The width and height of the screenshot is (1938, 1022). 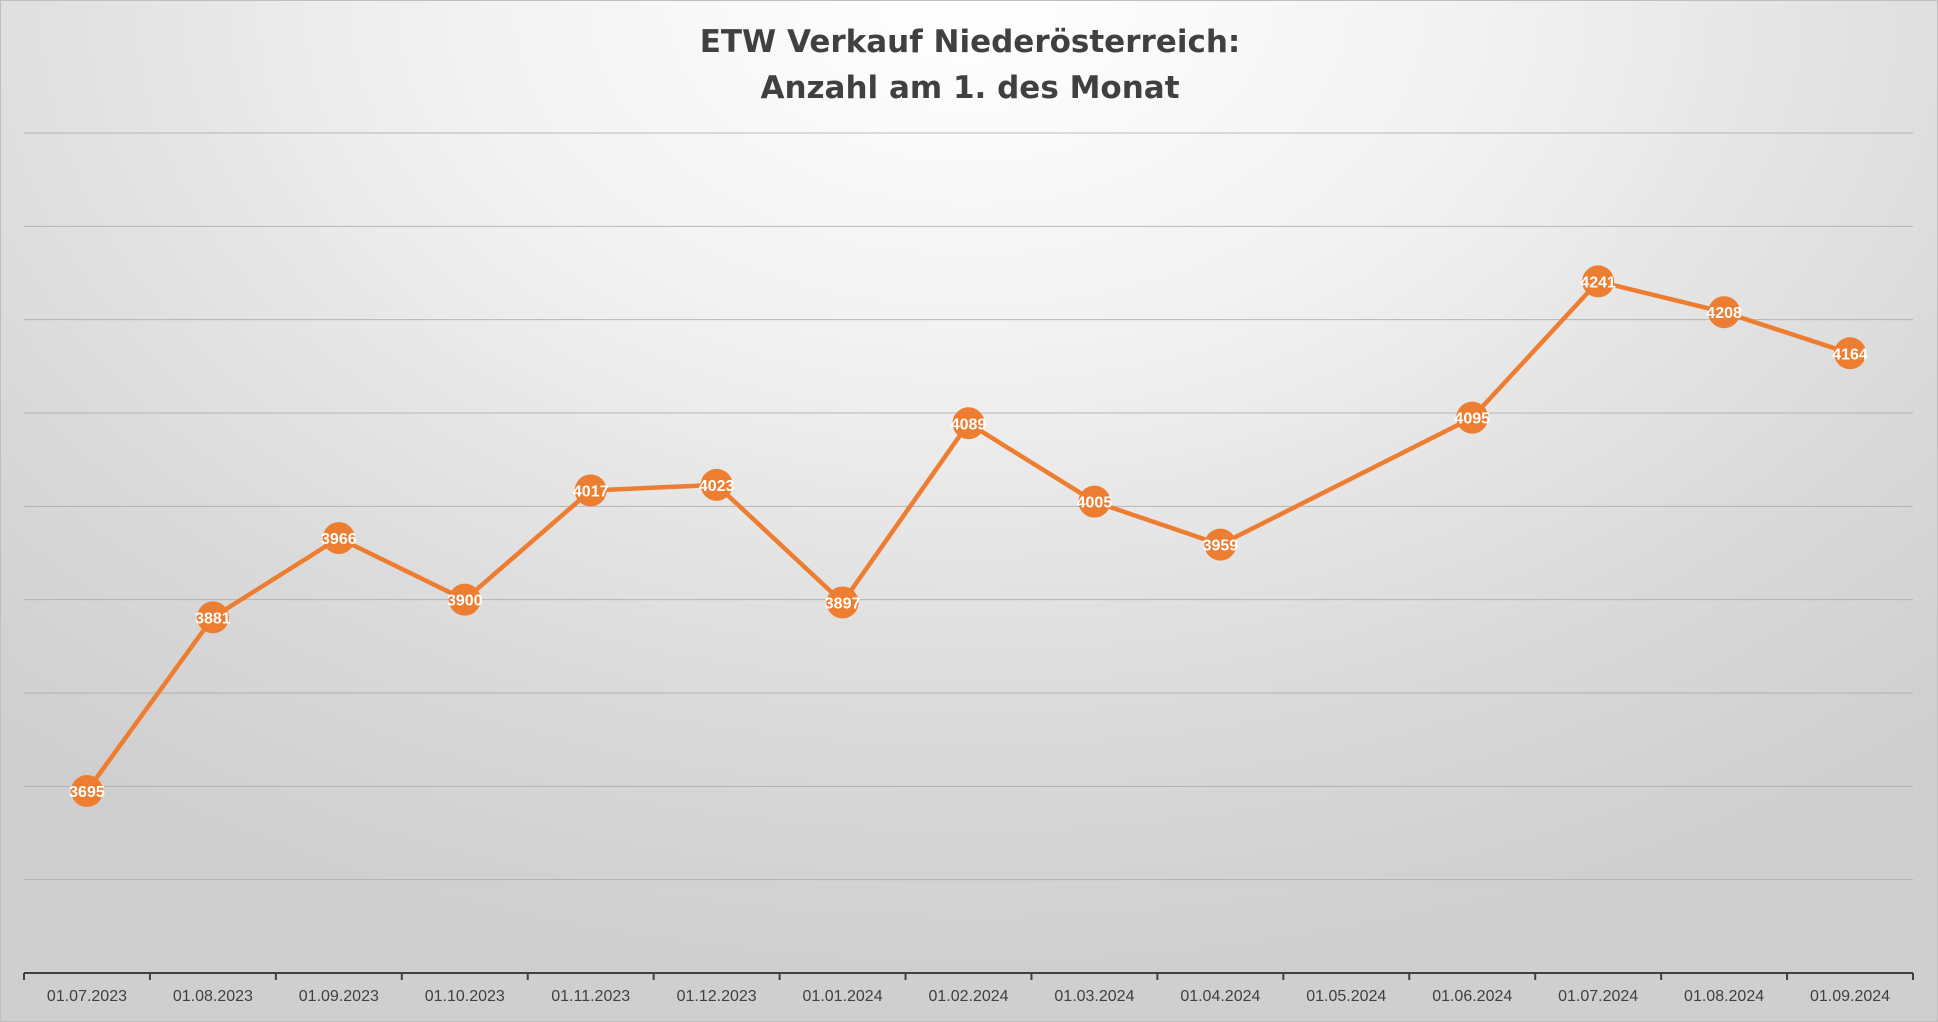 I want to click on x-tick-label: 01.08.2023, so click(x=213, y=996).